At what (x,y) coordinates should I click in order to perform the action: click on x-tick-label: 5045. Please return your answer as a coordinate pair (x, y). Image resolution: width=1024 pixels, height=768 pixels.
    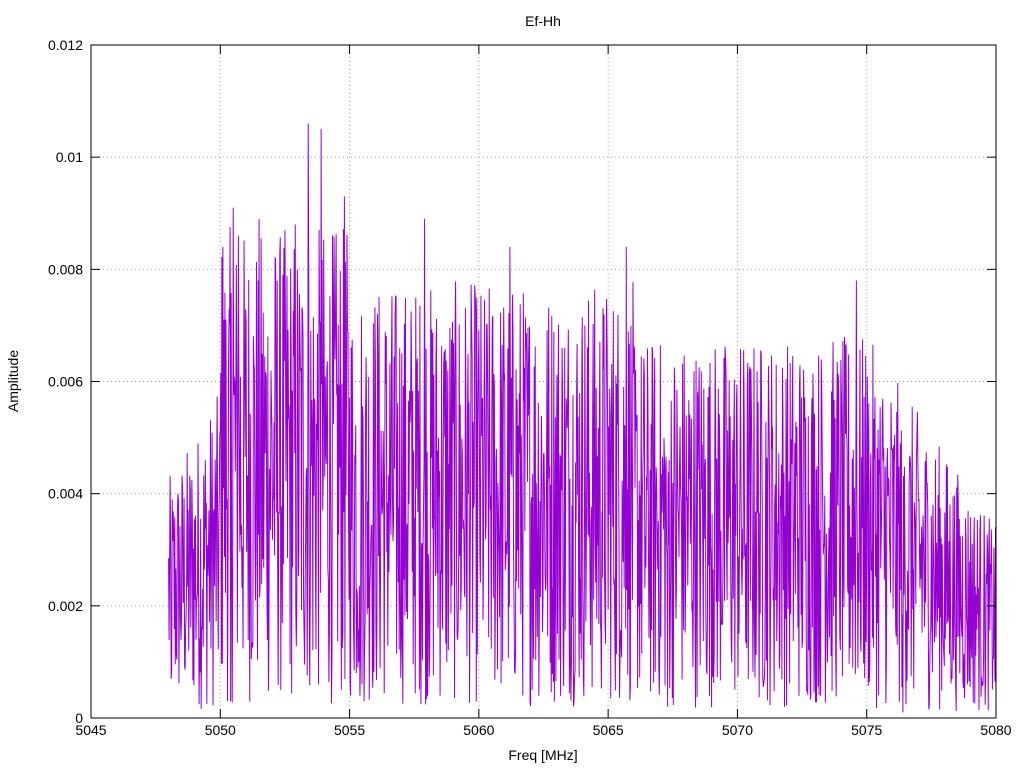
    Looking at the image, I should click on (90, 730).